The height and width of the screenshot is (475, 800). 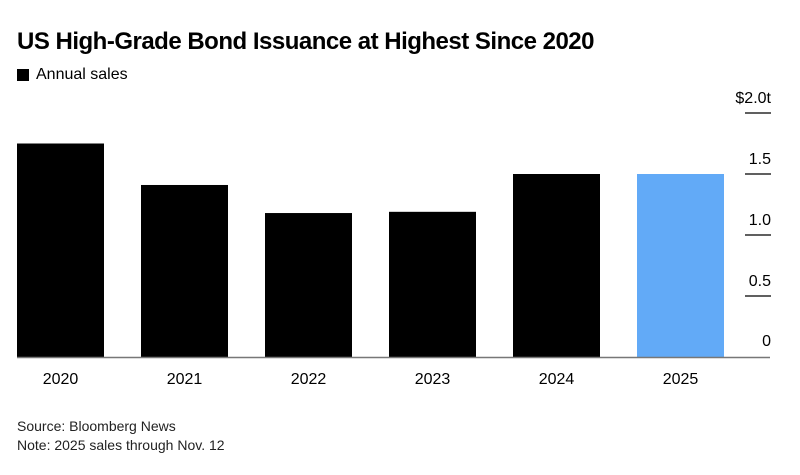 What do you see at coordinates (96, 426) in the screenshot?
I see `source-note: Source: Bloomberg News` at bounding box center [96, 426].